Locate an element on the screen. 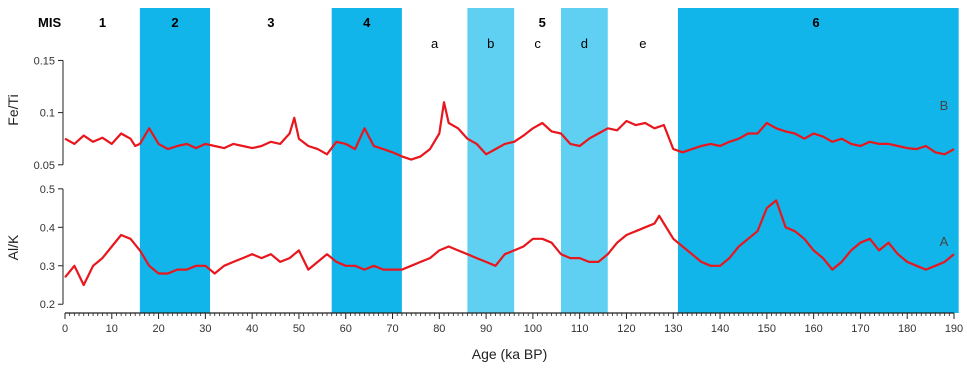  x-tick-label-15: 150 is located at coordinates (767, 329).